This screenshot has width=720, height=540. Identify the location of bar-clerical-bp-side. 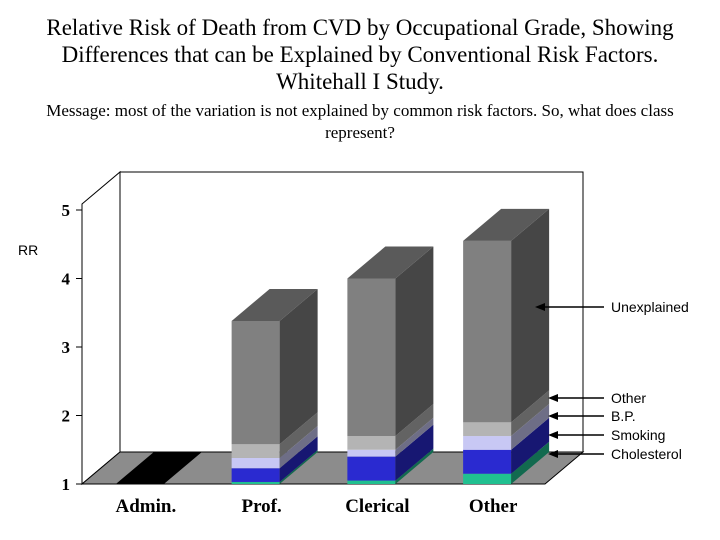
(414, 437).